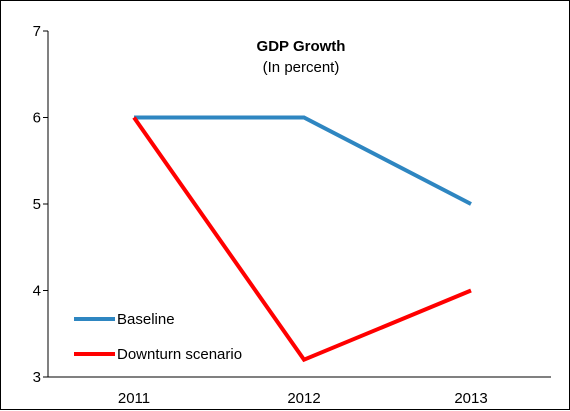 The height and width of the screenshot is (411, 570). Describe the element at coordinates (134, 398) in the screenshot. I see `x-tick-label: 2011` at that location.